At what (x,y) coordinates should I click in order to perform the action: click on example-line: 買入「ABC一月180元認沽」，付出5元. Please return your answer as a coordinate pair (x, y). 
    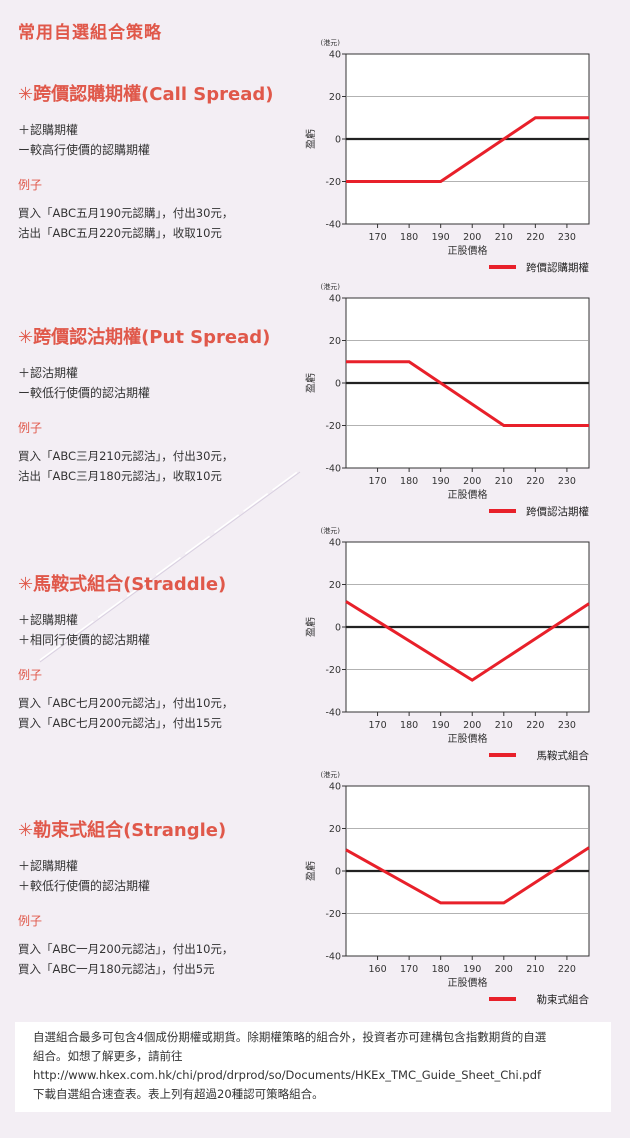
    Looking at the image, I should click on (116, 969).